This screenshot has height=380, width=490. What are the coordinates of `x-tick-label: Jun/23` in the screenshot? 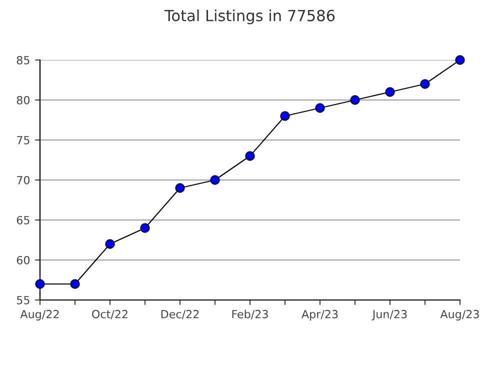 It's located at (389, 315).